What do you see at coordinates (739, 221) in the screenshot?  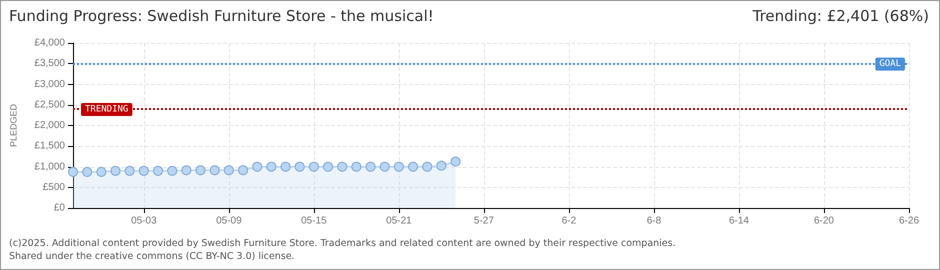 I see `x-tick-label: 6-14` at bounding box center [739, 221].